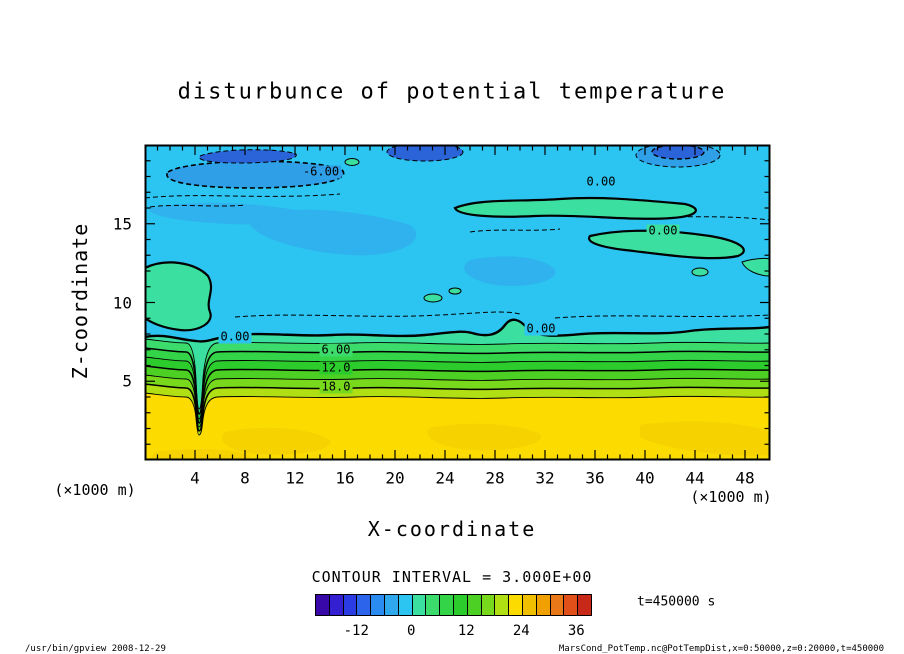 The height and width of the screenshot is (654, 904). I want to click on y-axis-label: Z-coordinate, so click(80, 301).